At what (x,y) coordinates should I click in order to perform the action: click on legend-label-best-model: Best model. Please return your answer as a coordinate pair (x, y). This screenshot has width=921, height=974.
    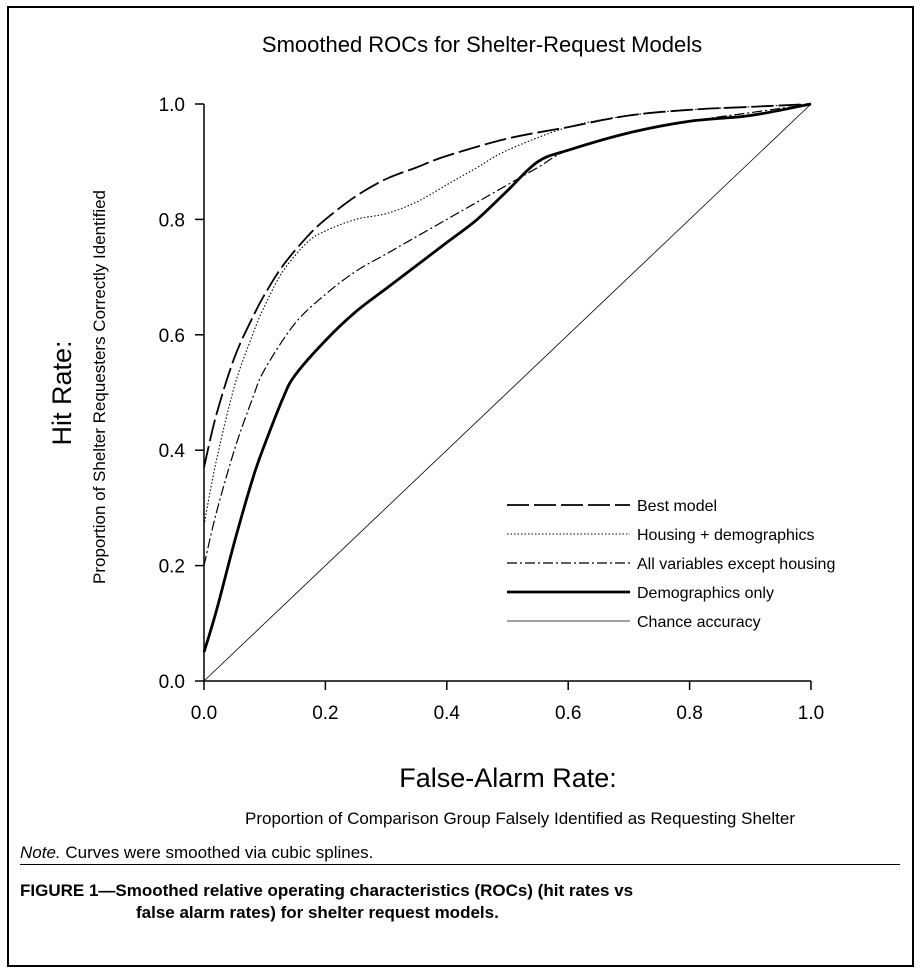
    Looking at the image, I should click on (677, 506).